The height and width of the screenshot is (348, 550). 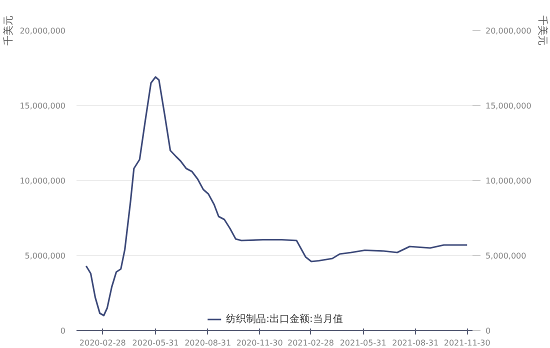 I want to click on x-tick-label: 2020-11-30, so click(x=259, y=343).